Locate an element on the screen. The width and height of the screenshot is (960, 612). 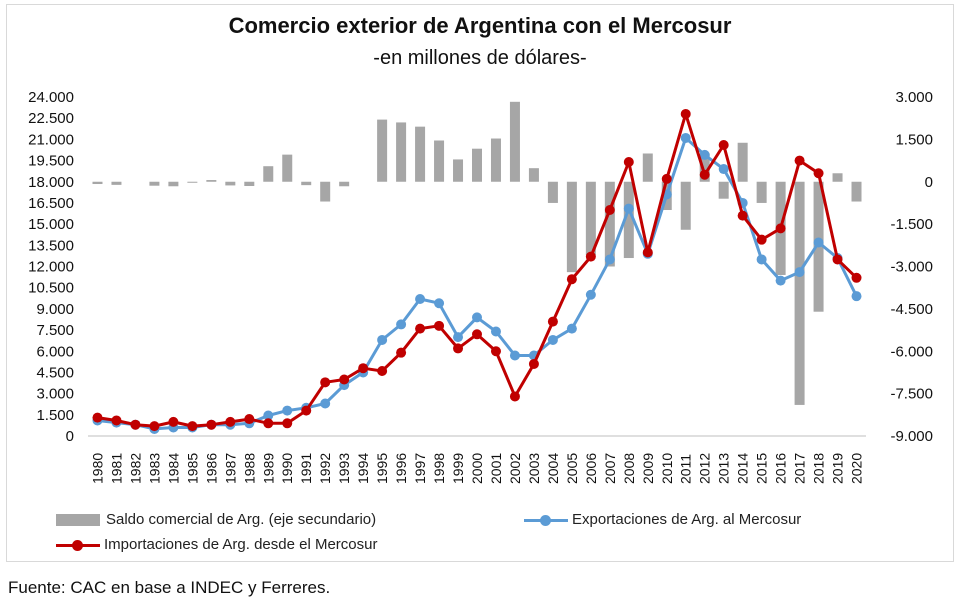
x-tick-label: 1980 is located at coordinates (97, 468).